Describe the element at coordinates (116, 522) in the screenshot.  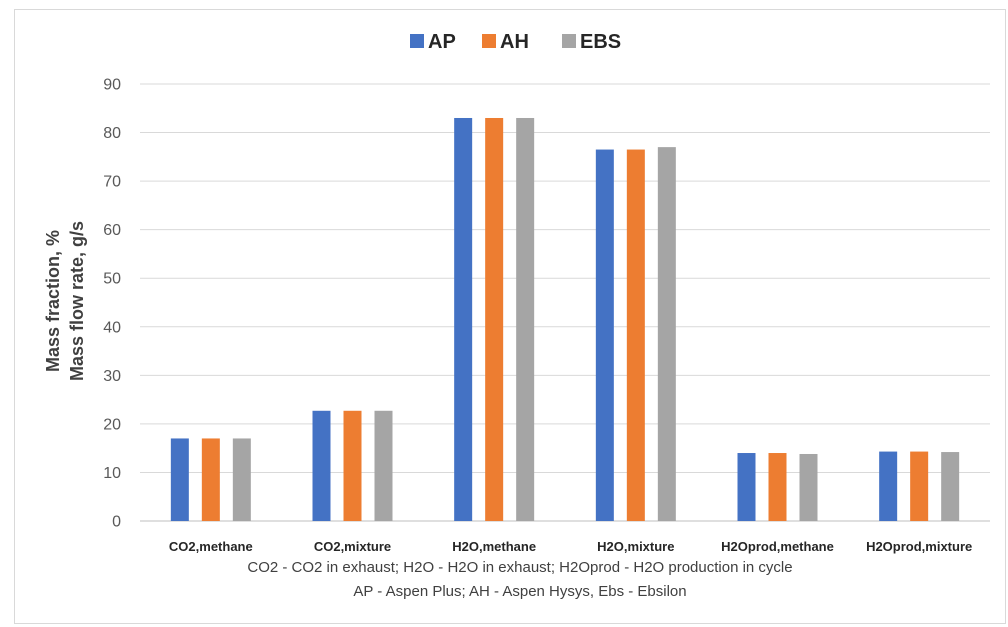
I see `y-tick-label: 0` at that location.